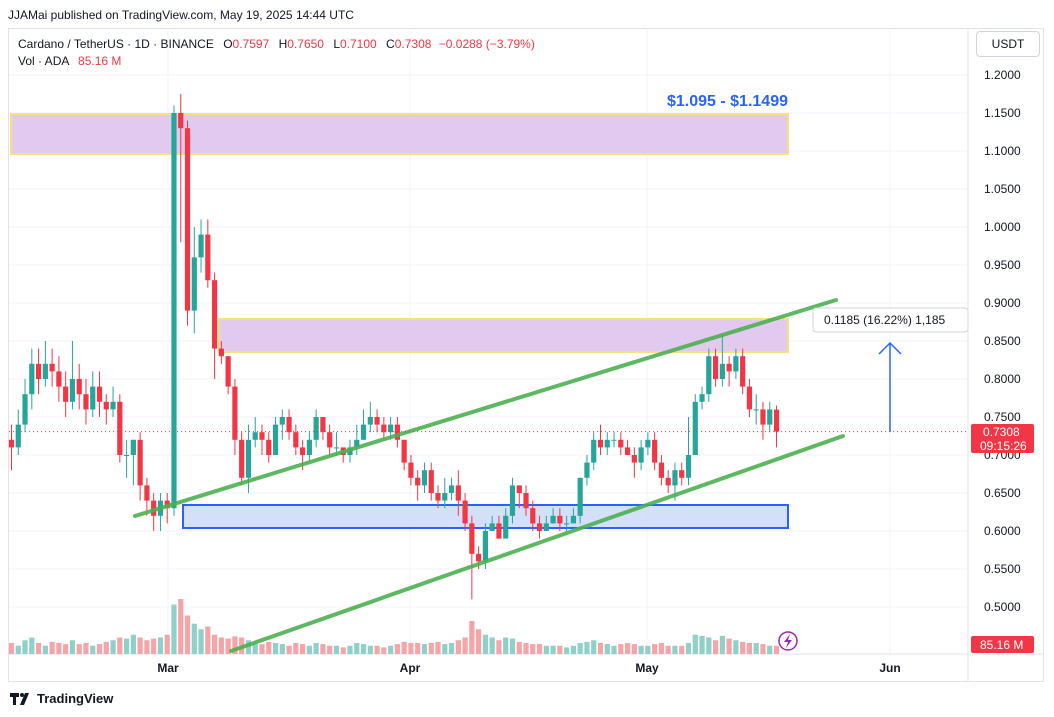 This screenshot has height=717, width=1054. I want to click on symbol-label: Cardano / TetherUS · 1D · BINANCE, so click(116, 44).